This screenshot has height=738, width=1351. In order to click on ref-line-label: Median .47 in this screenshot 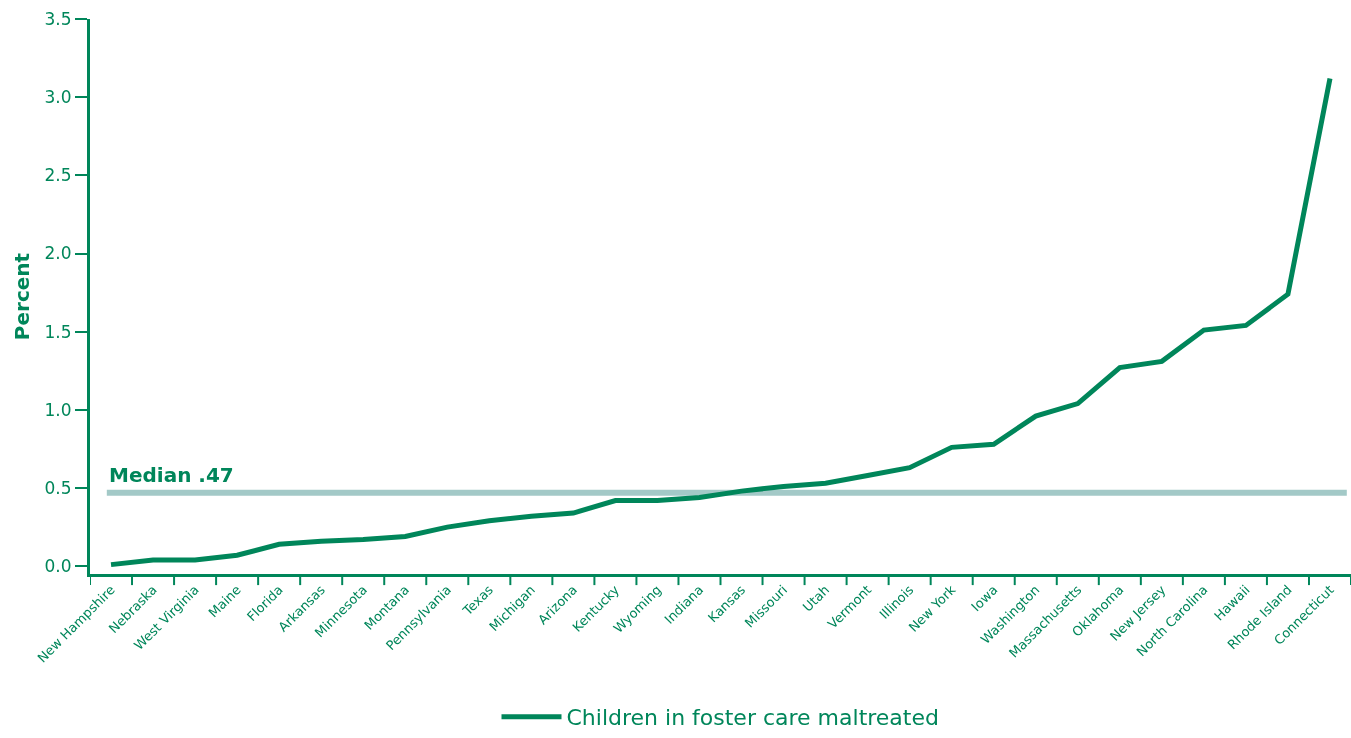, I will do `click(171, 475)`.